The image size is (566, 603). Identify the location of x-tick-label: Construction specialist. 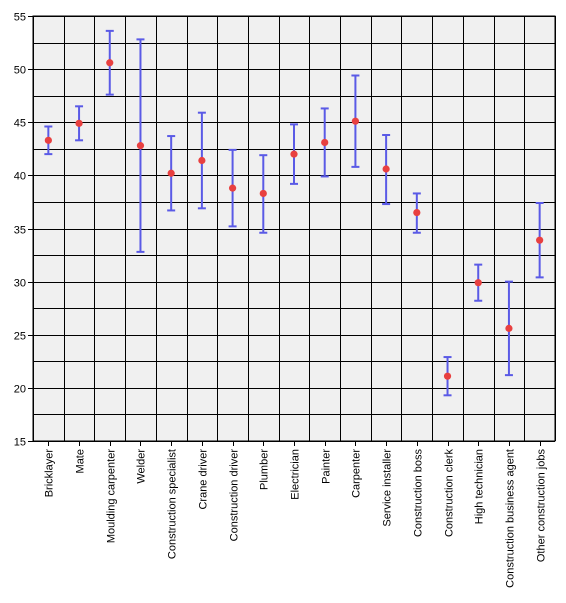
(173, 504).